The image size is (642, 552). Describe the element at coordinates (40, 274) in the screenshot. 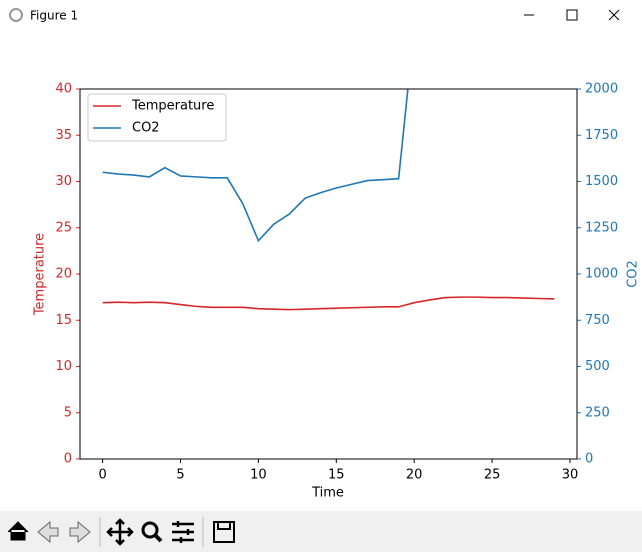

I see `y-axis-label: Temperature` at that location.